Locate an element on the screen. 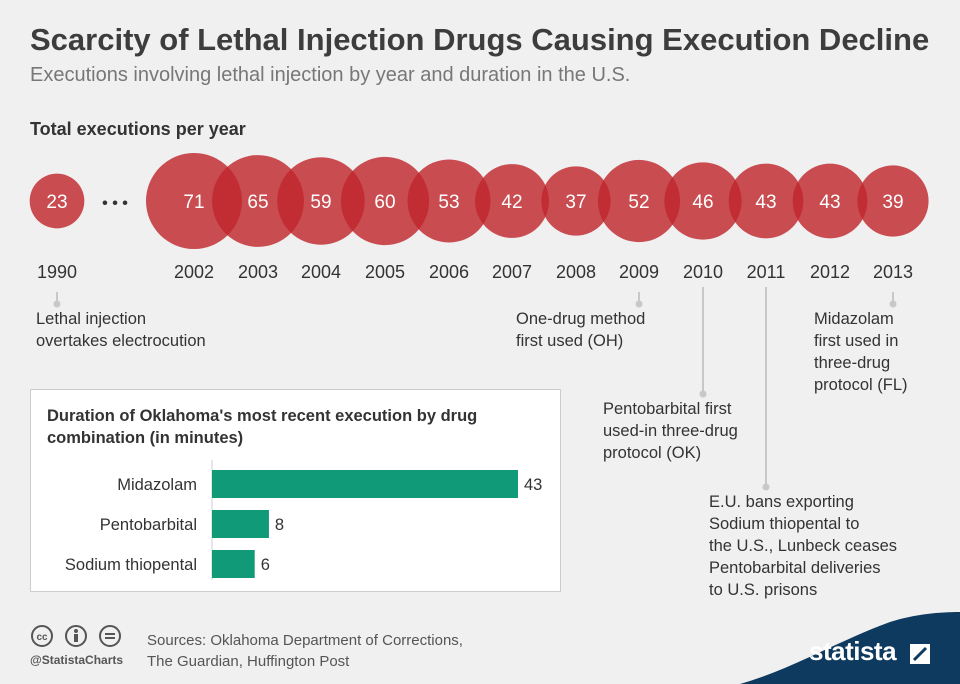 The image size is (960, 684). bar-value-label: 43 is located at coordinates (533, 485).